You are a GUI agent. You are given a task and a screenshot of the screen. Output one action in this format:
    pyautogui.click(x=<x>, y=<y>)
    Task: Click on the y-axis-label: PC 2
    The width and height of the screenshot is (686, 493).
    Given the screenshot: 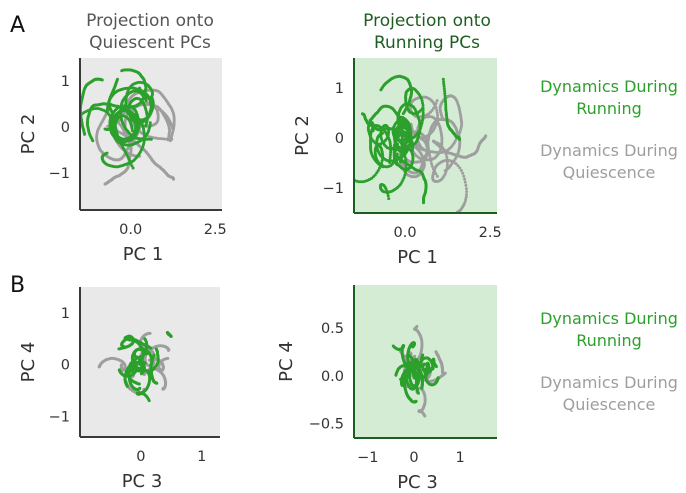 What is the action you would take?
    pyautogui.click(x=28, y=134)
    